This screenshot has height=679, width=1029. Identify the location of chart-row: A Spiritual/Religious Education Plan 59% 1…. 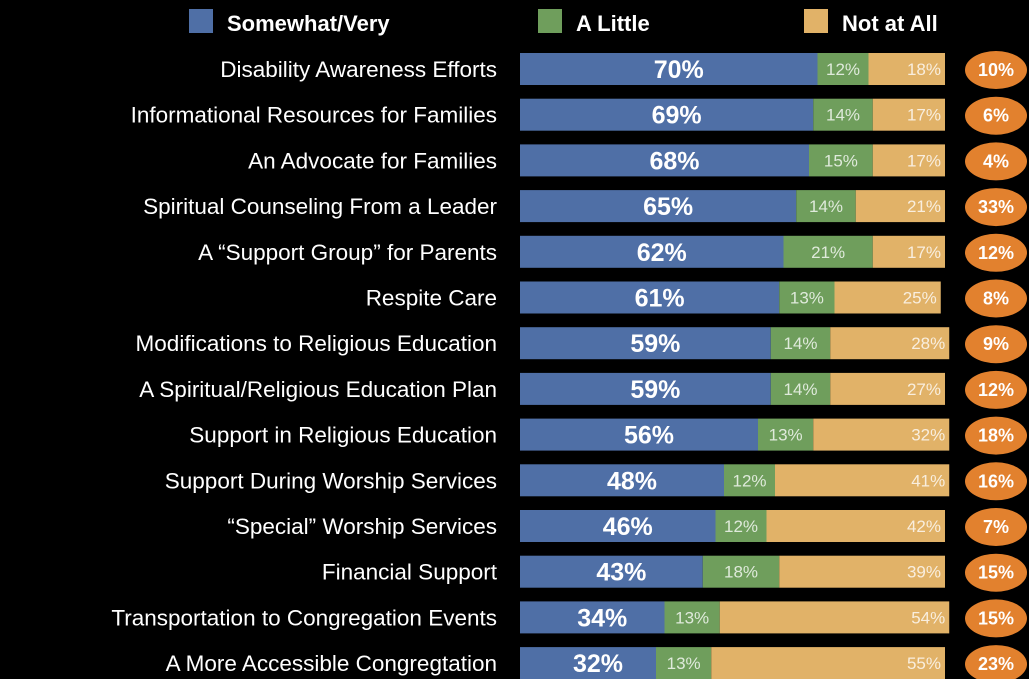
(583, 389).